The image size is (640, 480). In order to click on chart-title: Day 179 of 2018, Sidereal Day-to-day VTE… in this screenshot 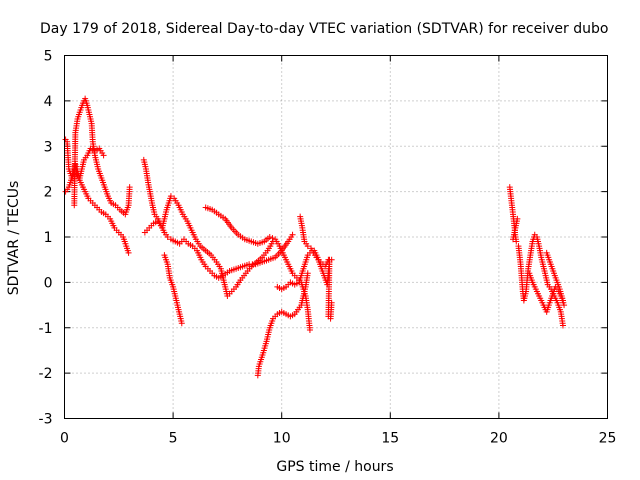, I will do `click(324, 29)`.